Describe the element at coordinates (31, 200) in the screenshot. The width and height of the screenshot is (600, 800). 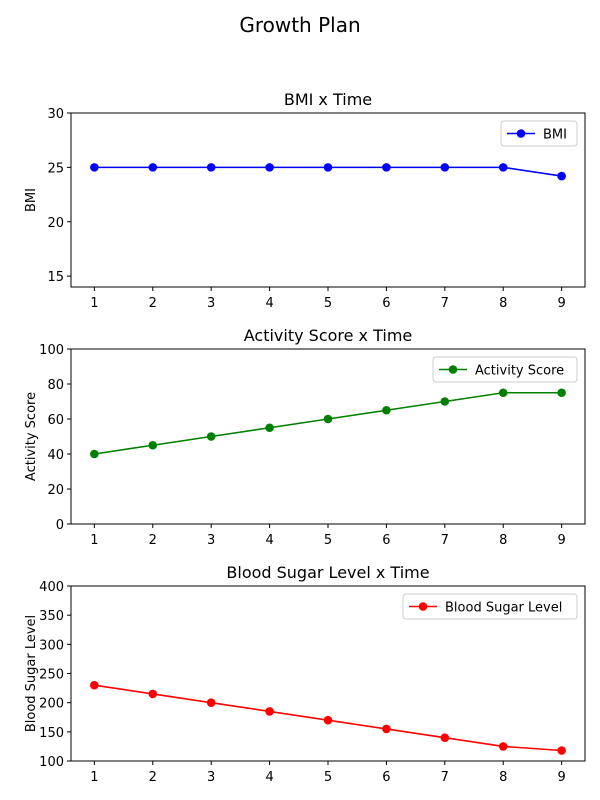
I see `y-axis-label: BMI` at that location.